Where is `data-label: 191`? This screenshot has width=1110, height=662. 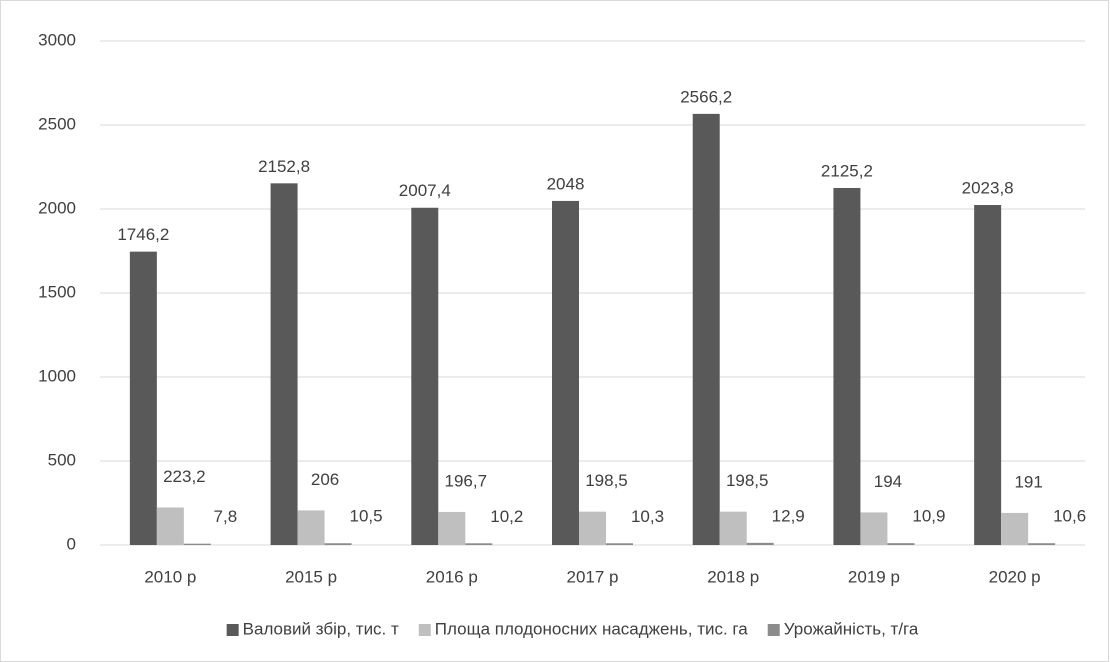 data-label: 191 is located at coordinates (1028, 481).